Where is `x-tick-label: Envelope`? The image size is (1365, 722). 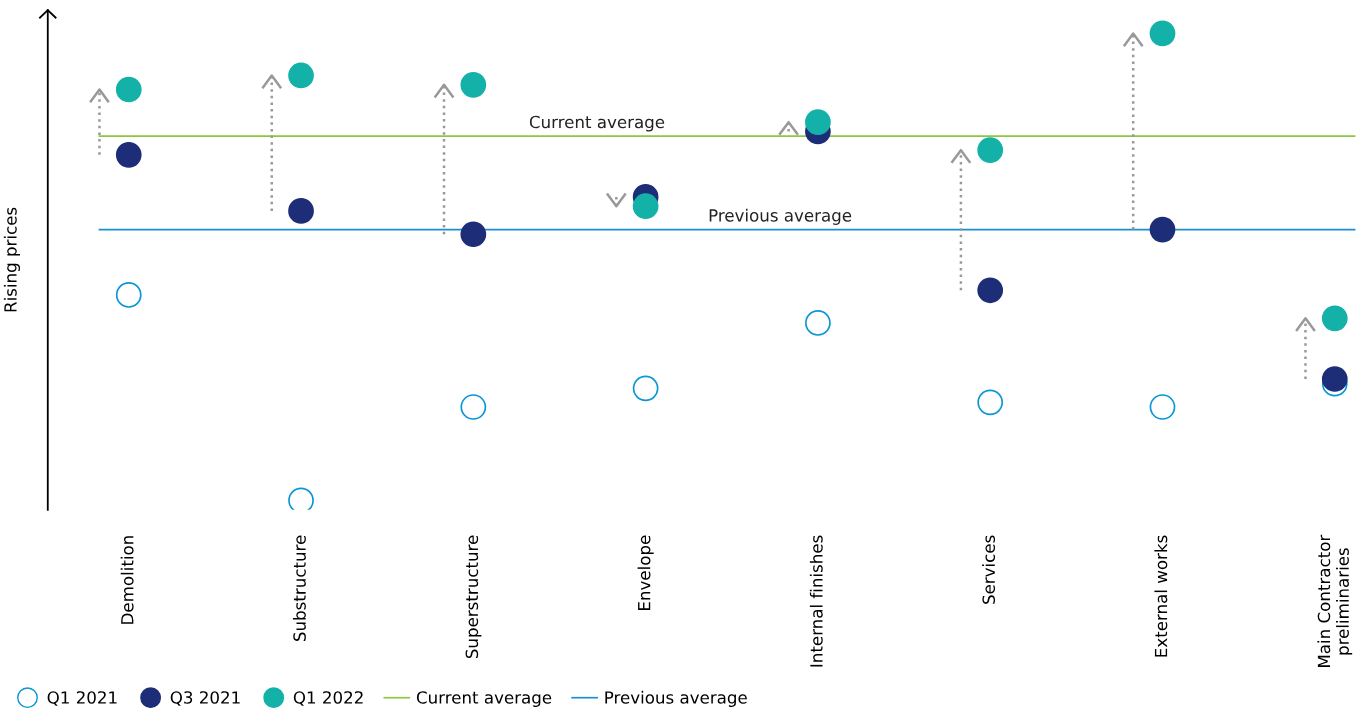 x-tick-label: Envelope is located at coordinates (645, 572).